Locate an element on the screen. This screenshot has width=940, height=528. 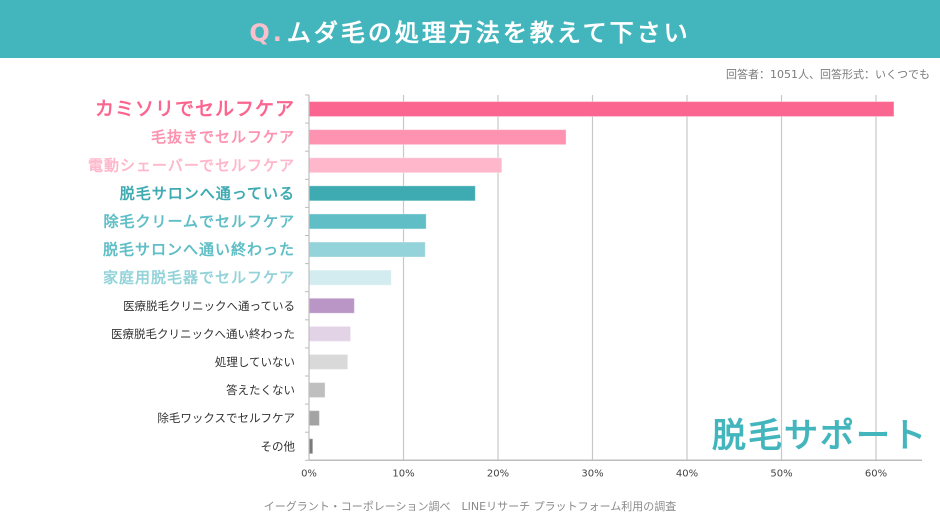
brand-logo: 脱毛サポート is located at coordinates (820, 436).